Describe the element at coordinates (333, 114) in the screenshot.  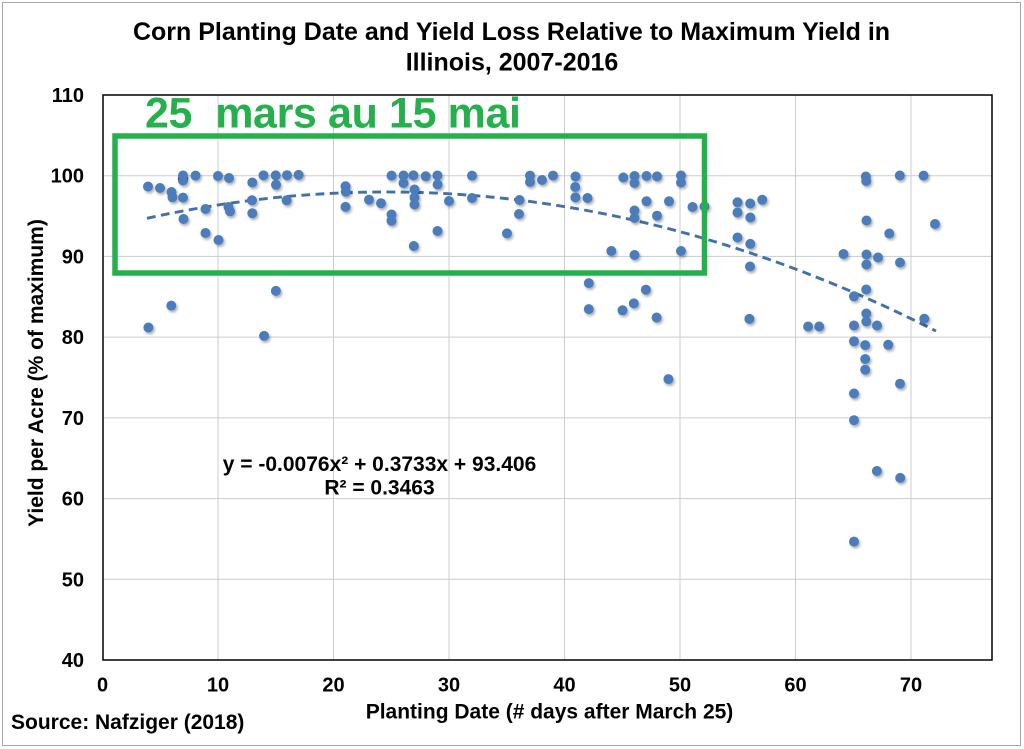
I see `svg-text: 25 mars au 15 mai` at that location.